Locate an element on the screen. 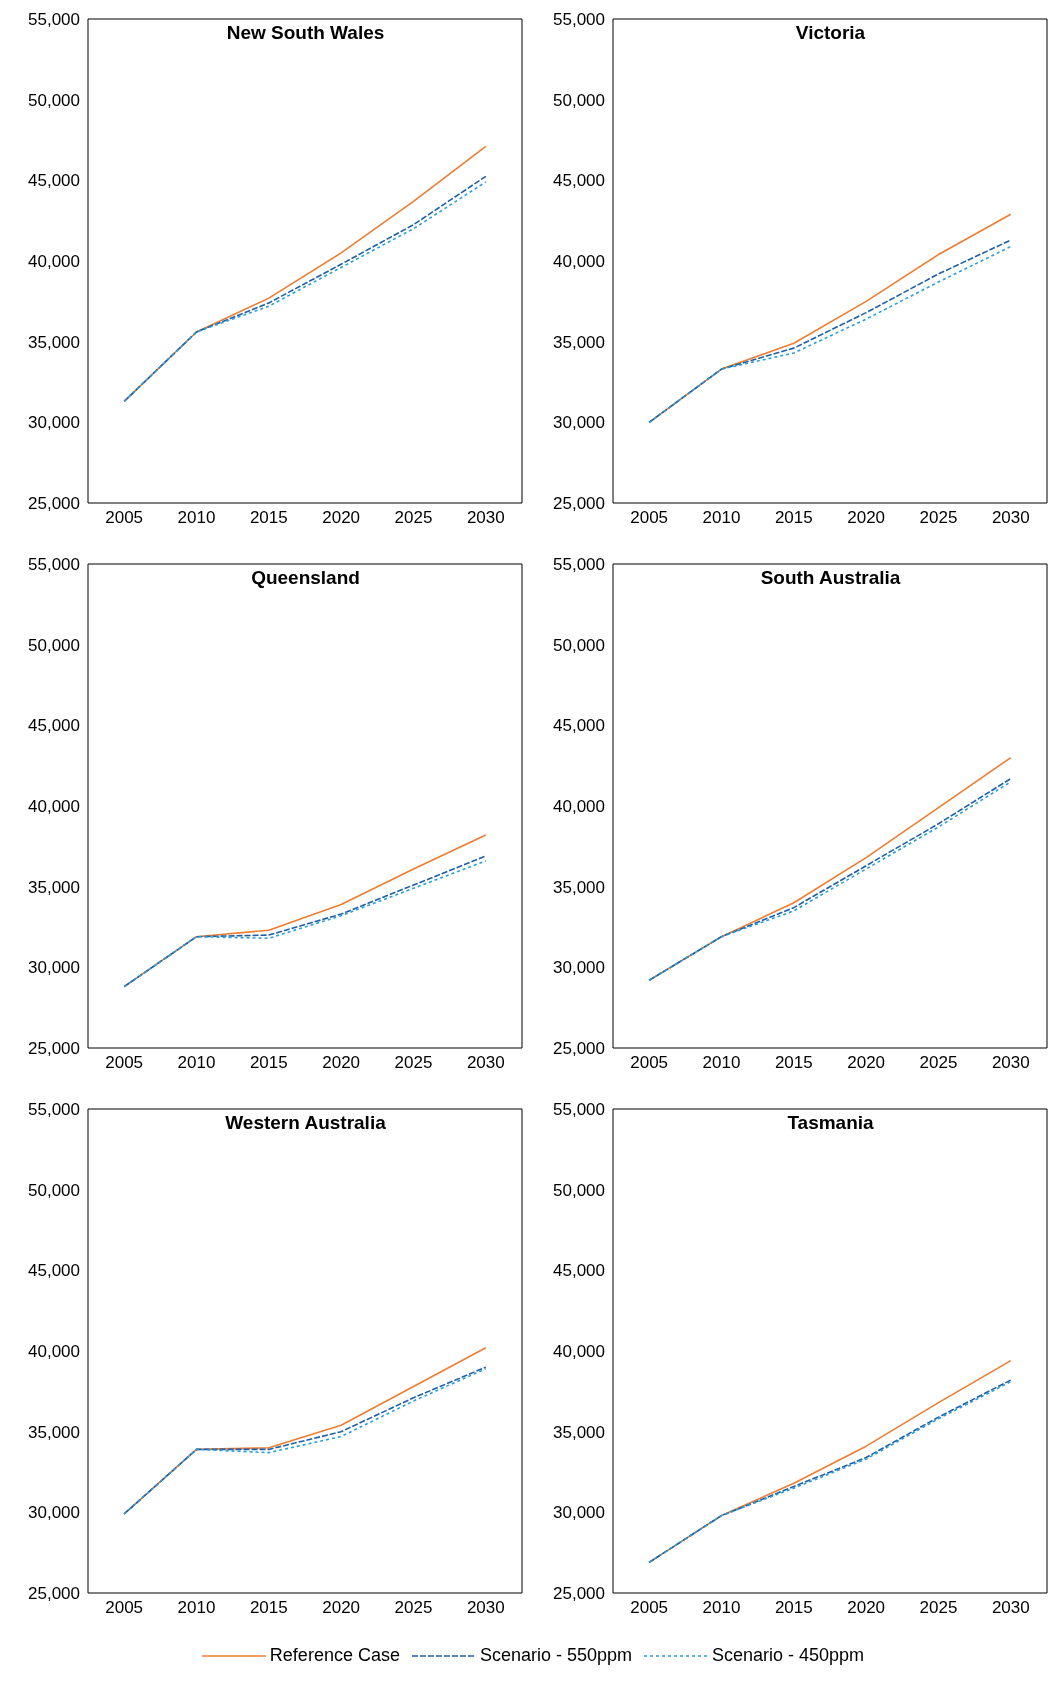  chart-title: South Australia is located at coordinates (830, 578).